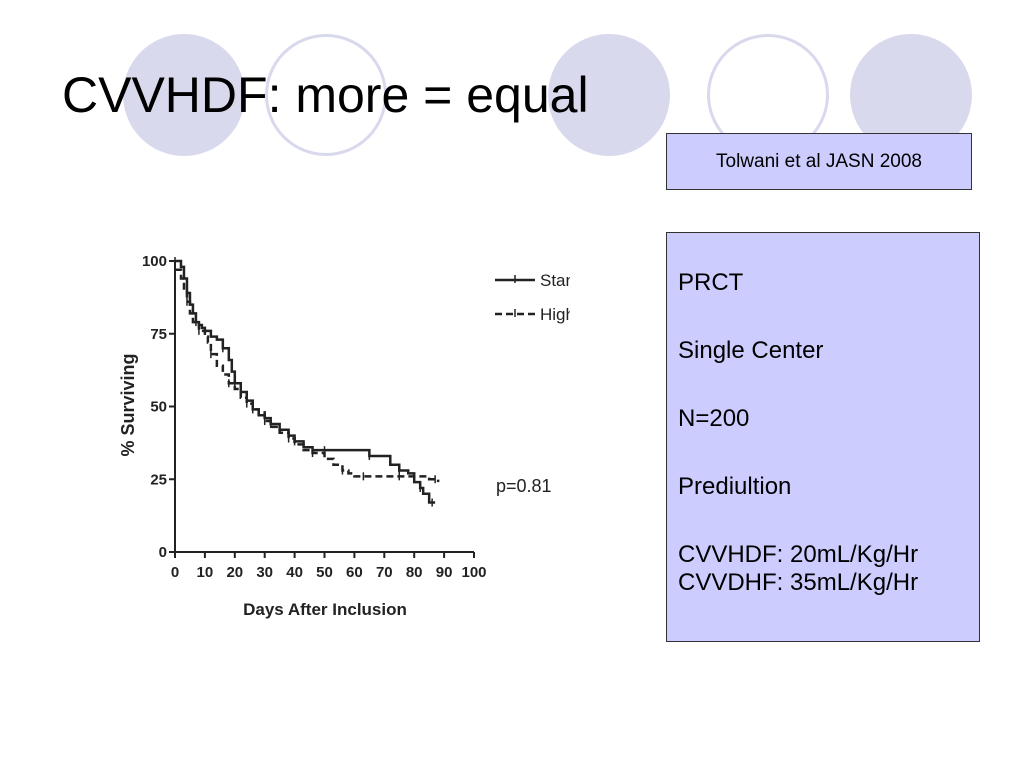 The height and width of the screenshot is (768, 1024). I want to click on legend-label: Standard Dose, so click(555, 280).